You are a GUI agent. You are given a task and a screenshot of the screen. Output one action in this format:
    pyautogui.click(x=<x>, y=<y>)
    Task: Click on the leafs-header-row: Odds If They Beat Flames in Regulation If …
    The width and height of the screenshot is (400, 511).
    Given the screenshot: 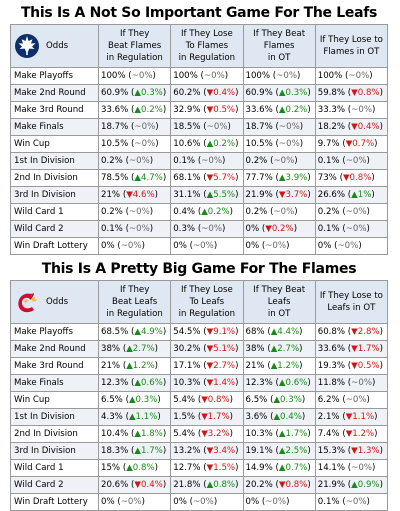 What is the action you would take?
    pyautogui.click(x=199, y=46)
    